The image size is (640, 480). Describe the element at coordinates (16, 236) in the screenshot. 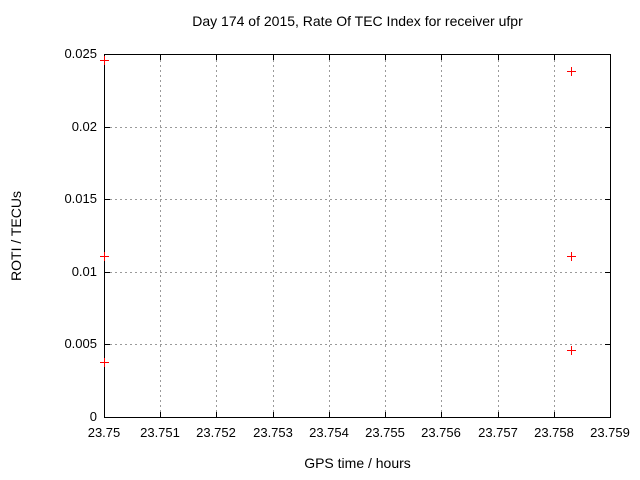

I see `y-axis-label: ROTI / TECUs` at that location.